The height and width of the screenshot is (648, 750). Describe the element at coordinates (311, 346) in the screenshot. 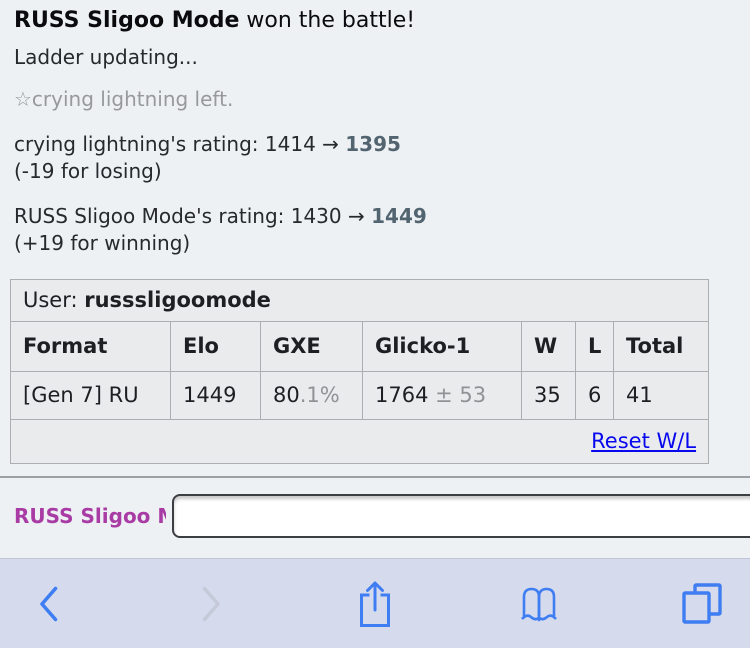

I see `gxe-header: GXE` at that location.